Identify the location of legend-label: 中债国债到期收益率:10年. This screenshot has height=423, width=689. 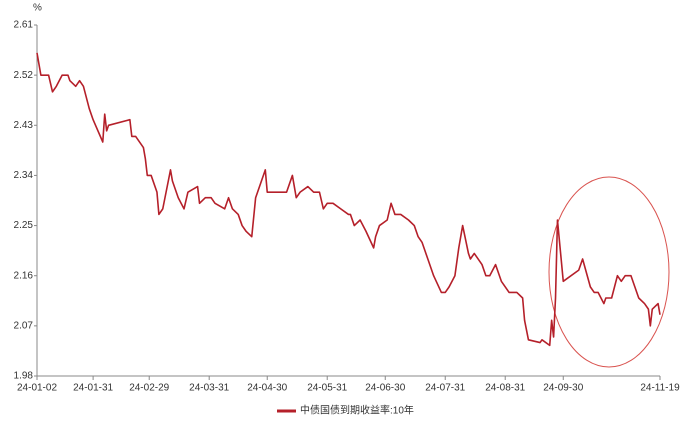
(357, 410).